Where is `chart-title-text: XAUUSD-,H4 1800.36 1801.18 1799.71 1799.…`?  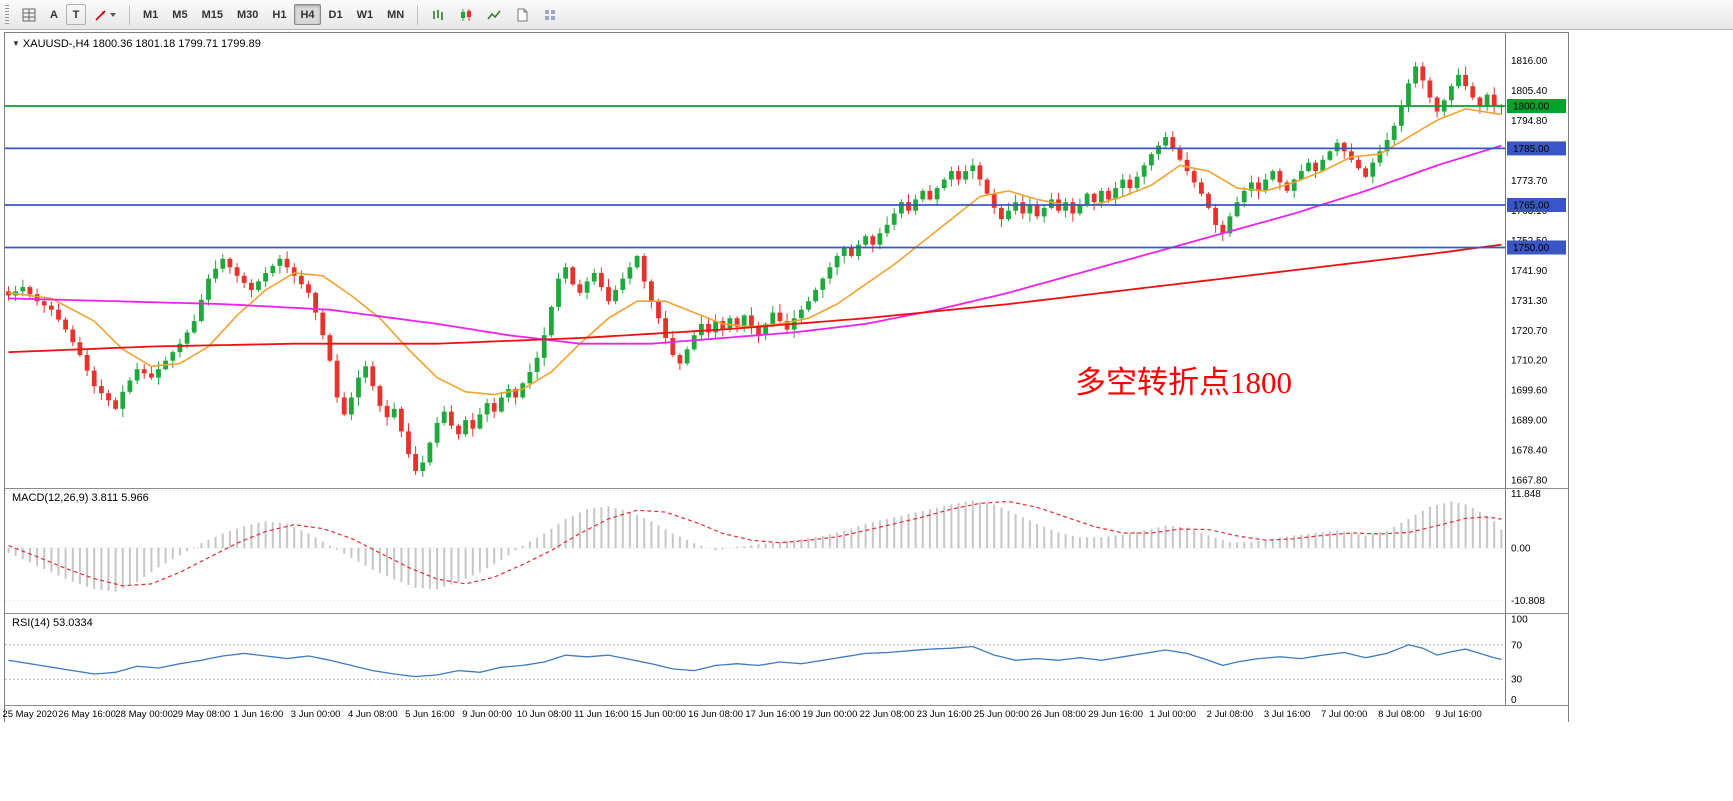 chart-title-text: XAUUSD-,H4 1800.36 1801.18 1799.71 1799.… is located at coordinates (141, 44).